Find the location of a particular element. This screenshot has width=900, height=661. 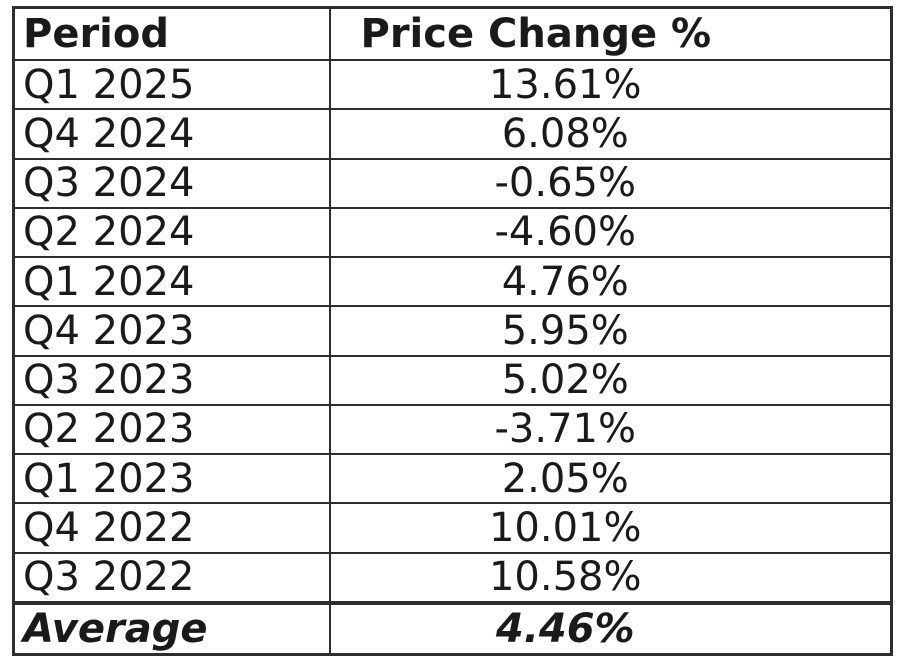

period-cell: Q4 2022 is located at coordinates (171, 528).